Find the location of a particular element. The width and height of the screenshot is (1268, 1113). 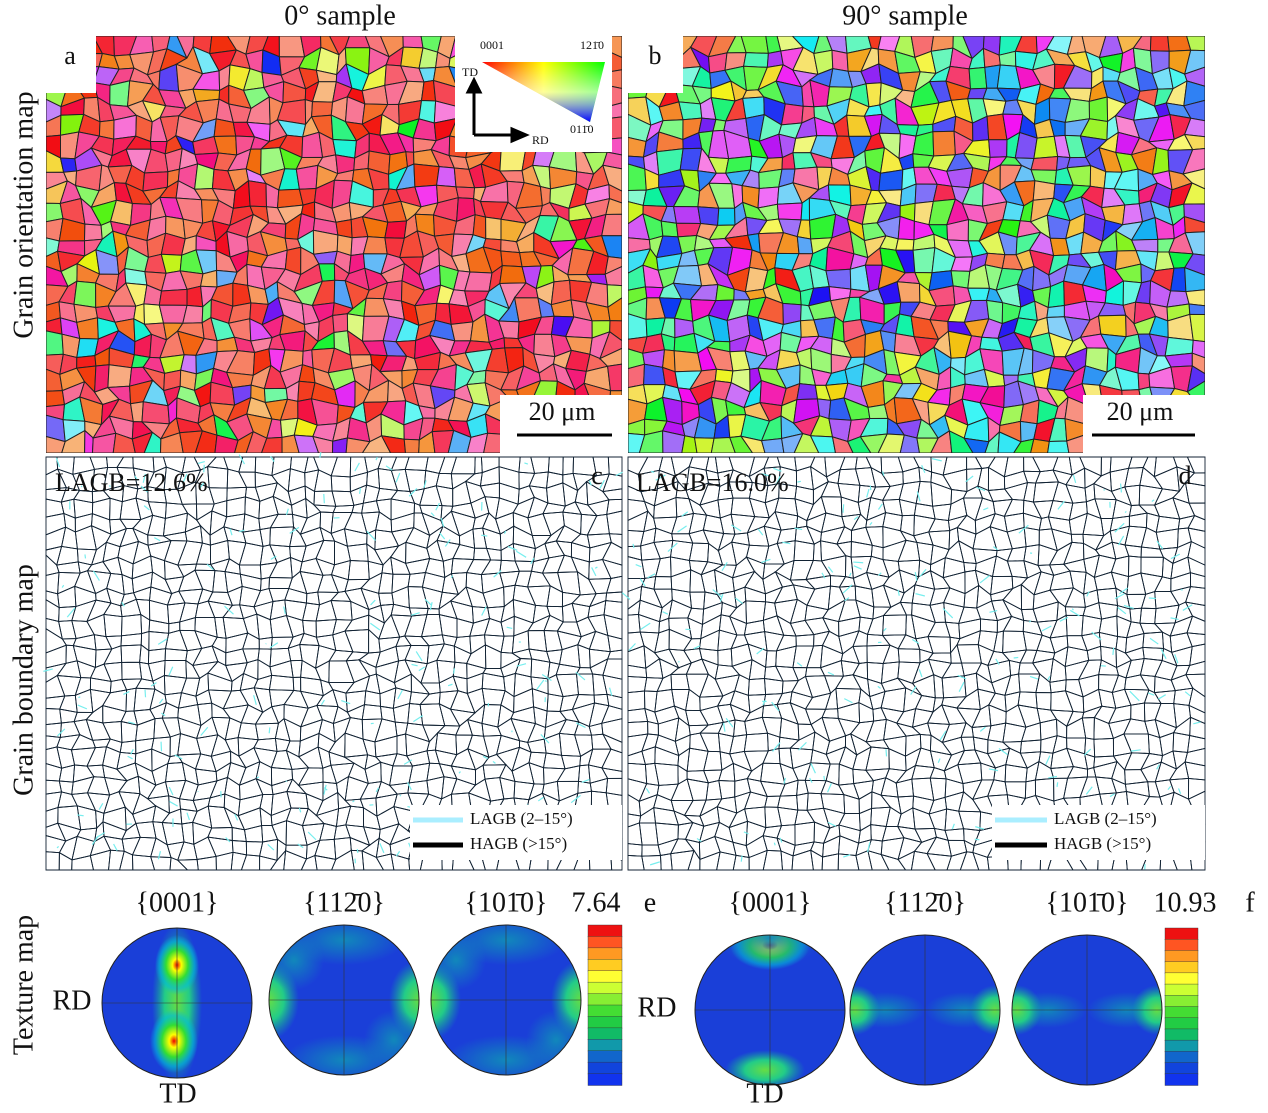

pole-outline is located at coordinates (506, 1000).